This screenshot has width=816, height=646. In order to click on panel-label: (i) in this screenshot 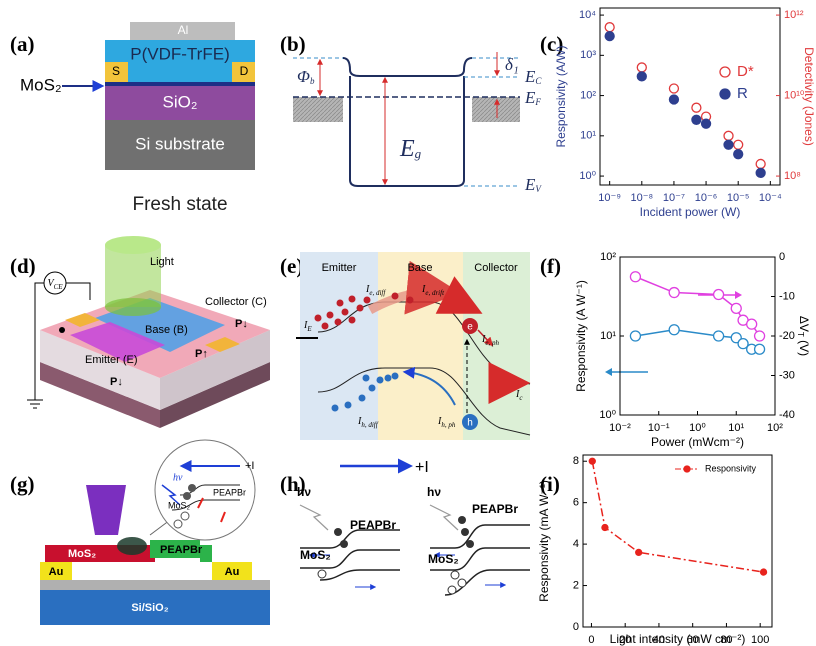, I will do `click(550, 484)`.